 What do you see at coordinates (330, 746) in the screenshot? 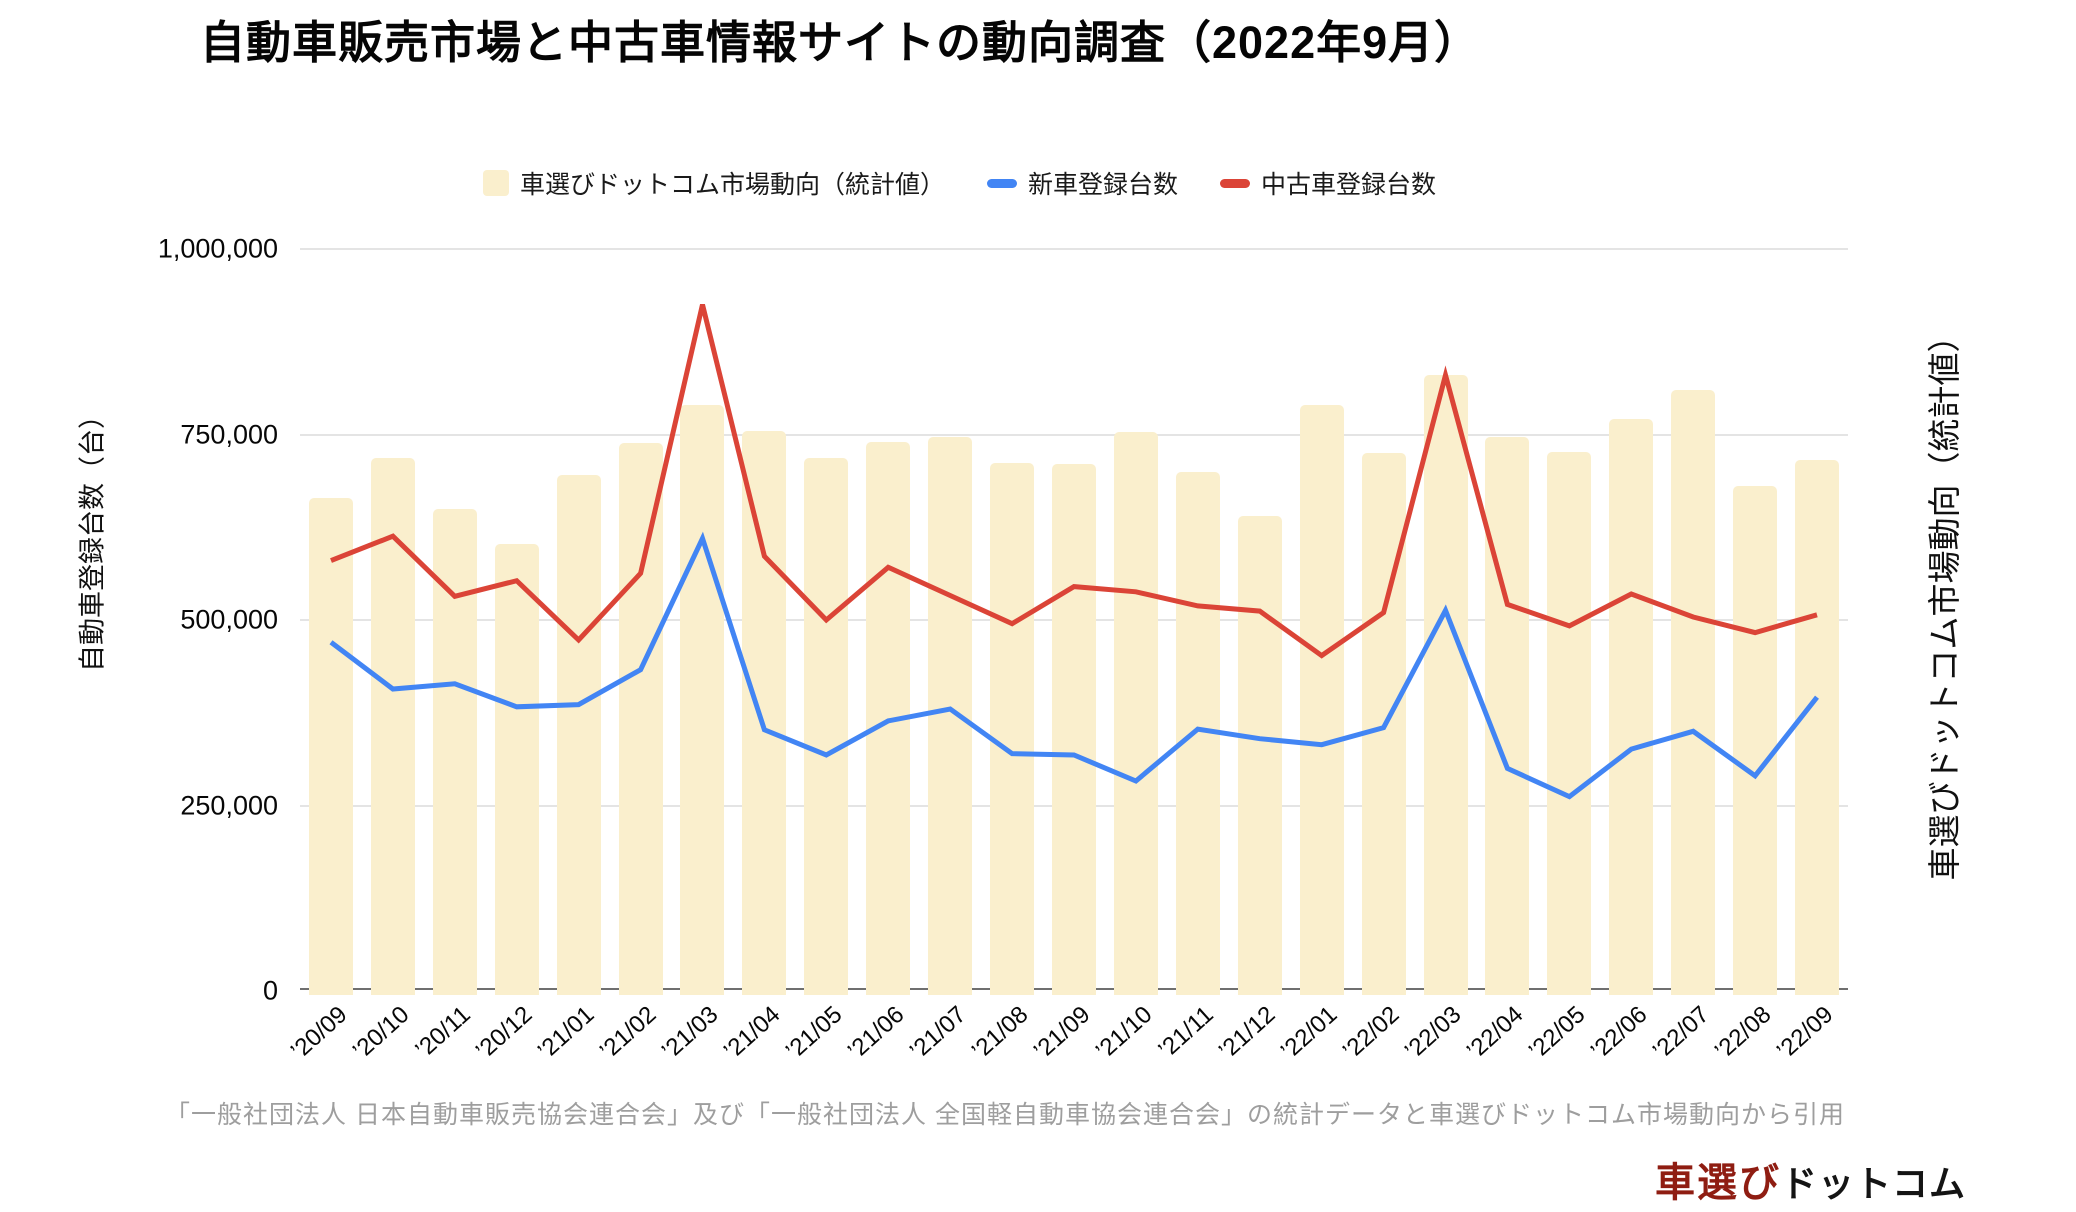
I see `bar-’20/09` at bounding box center [330, 746].